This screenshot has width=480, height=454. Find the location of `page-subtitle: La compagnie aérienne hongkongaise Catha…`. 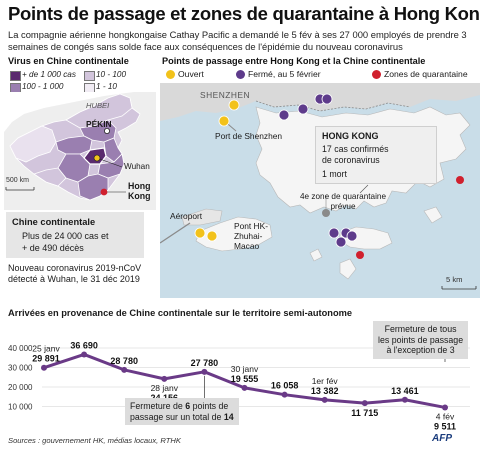

page-subtitle: La compagnie aérienne hongkongaise Catha… is located at coordinates (237, 40).